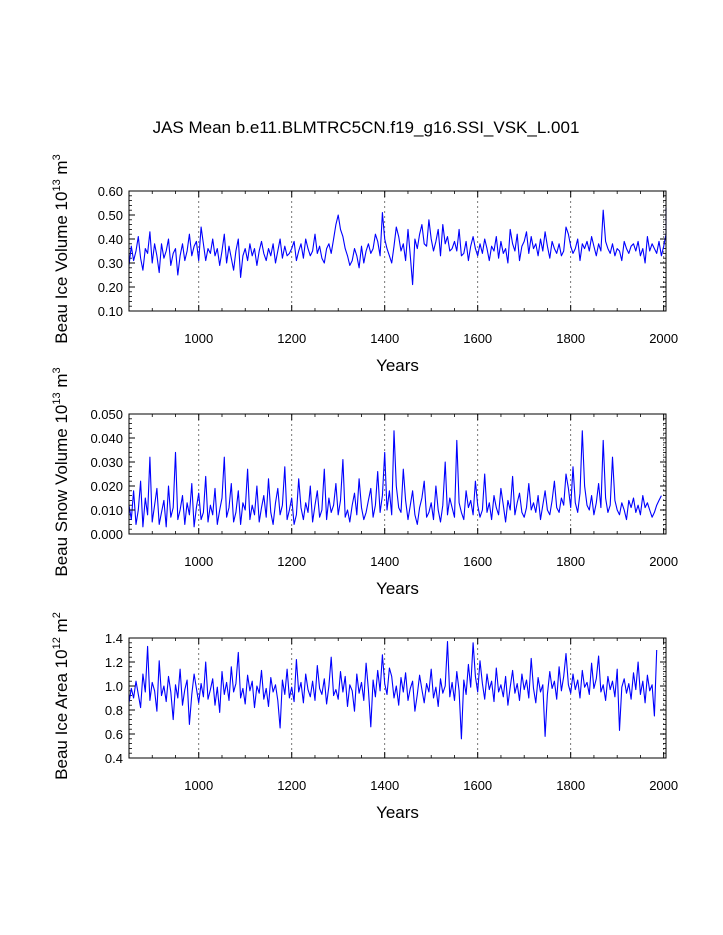 The width and height of the screenshot is (723, 935). What do you see at coordinates (61, 696) in the screenshot?
I see `y-axis-label: Beau Ice Area 1012 m2` at bounding box center [61, 696].